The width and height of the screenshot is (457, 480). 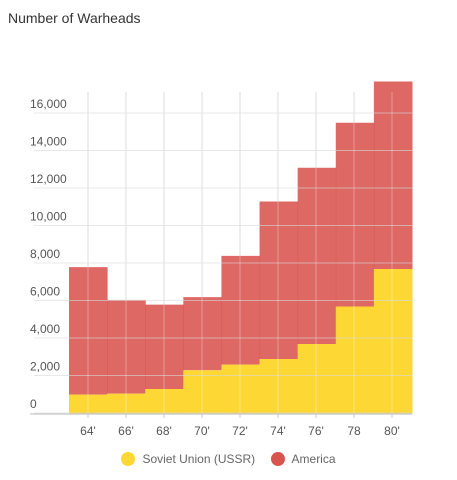 I want to click on y-tick-label: 16,000, so click(x=48, y=104).